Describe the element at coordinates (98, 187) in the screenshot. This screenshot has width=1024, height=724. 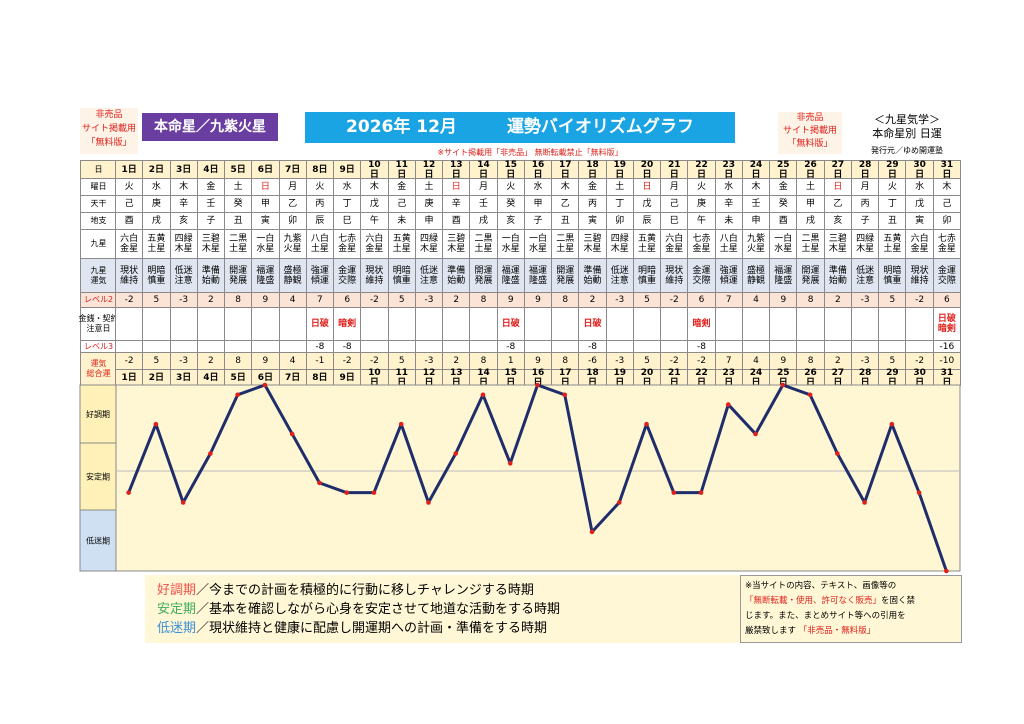
I see `row-label: 曜日` at that location.